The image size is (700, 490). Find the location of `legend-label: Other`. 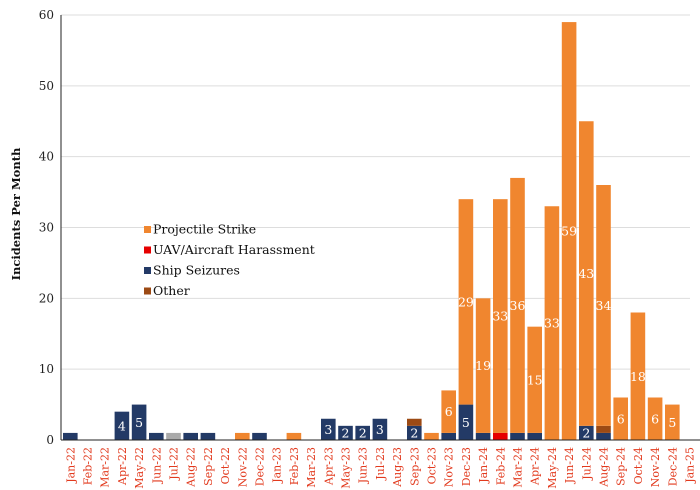

legend-label: Other is located at coordinates (171, 290).